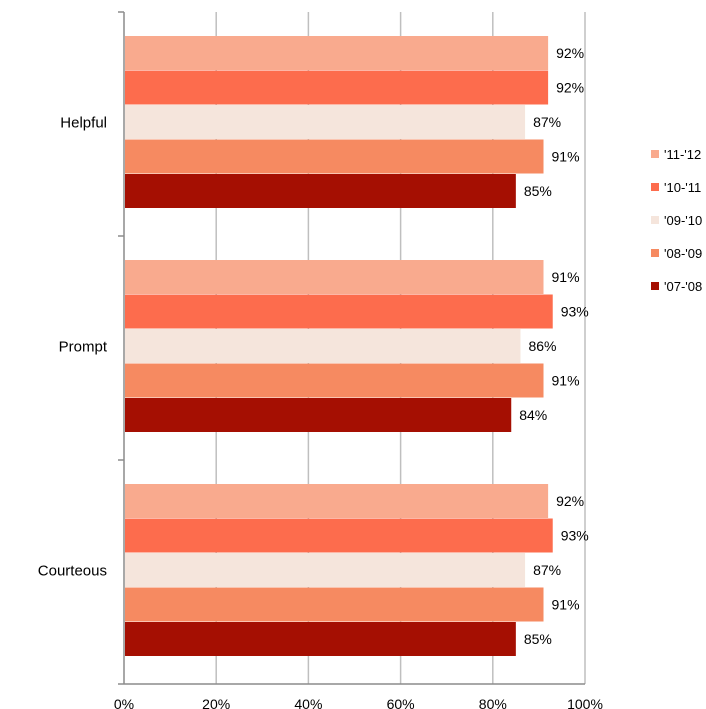 The width and height of the screenshot is (706, 709). Describe the element at coordinates (216, 702) in the screenshot. I see `x-tick-label: 20%` at that location.